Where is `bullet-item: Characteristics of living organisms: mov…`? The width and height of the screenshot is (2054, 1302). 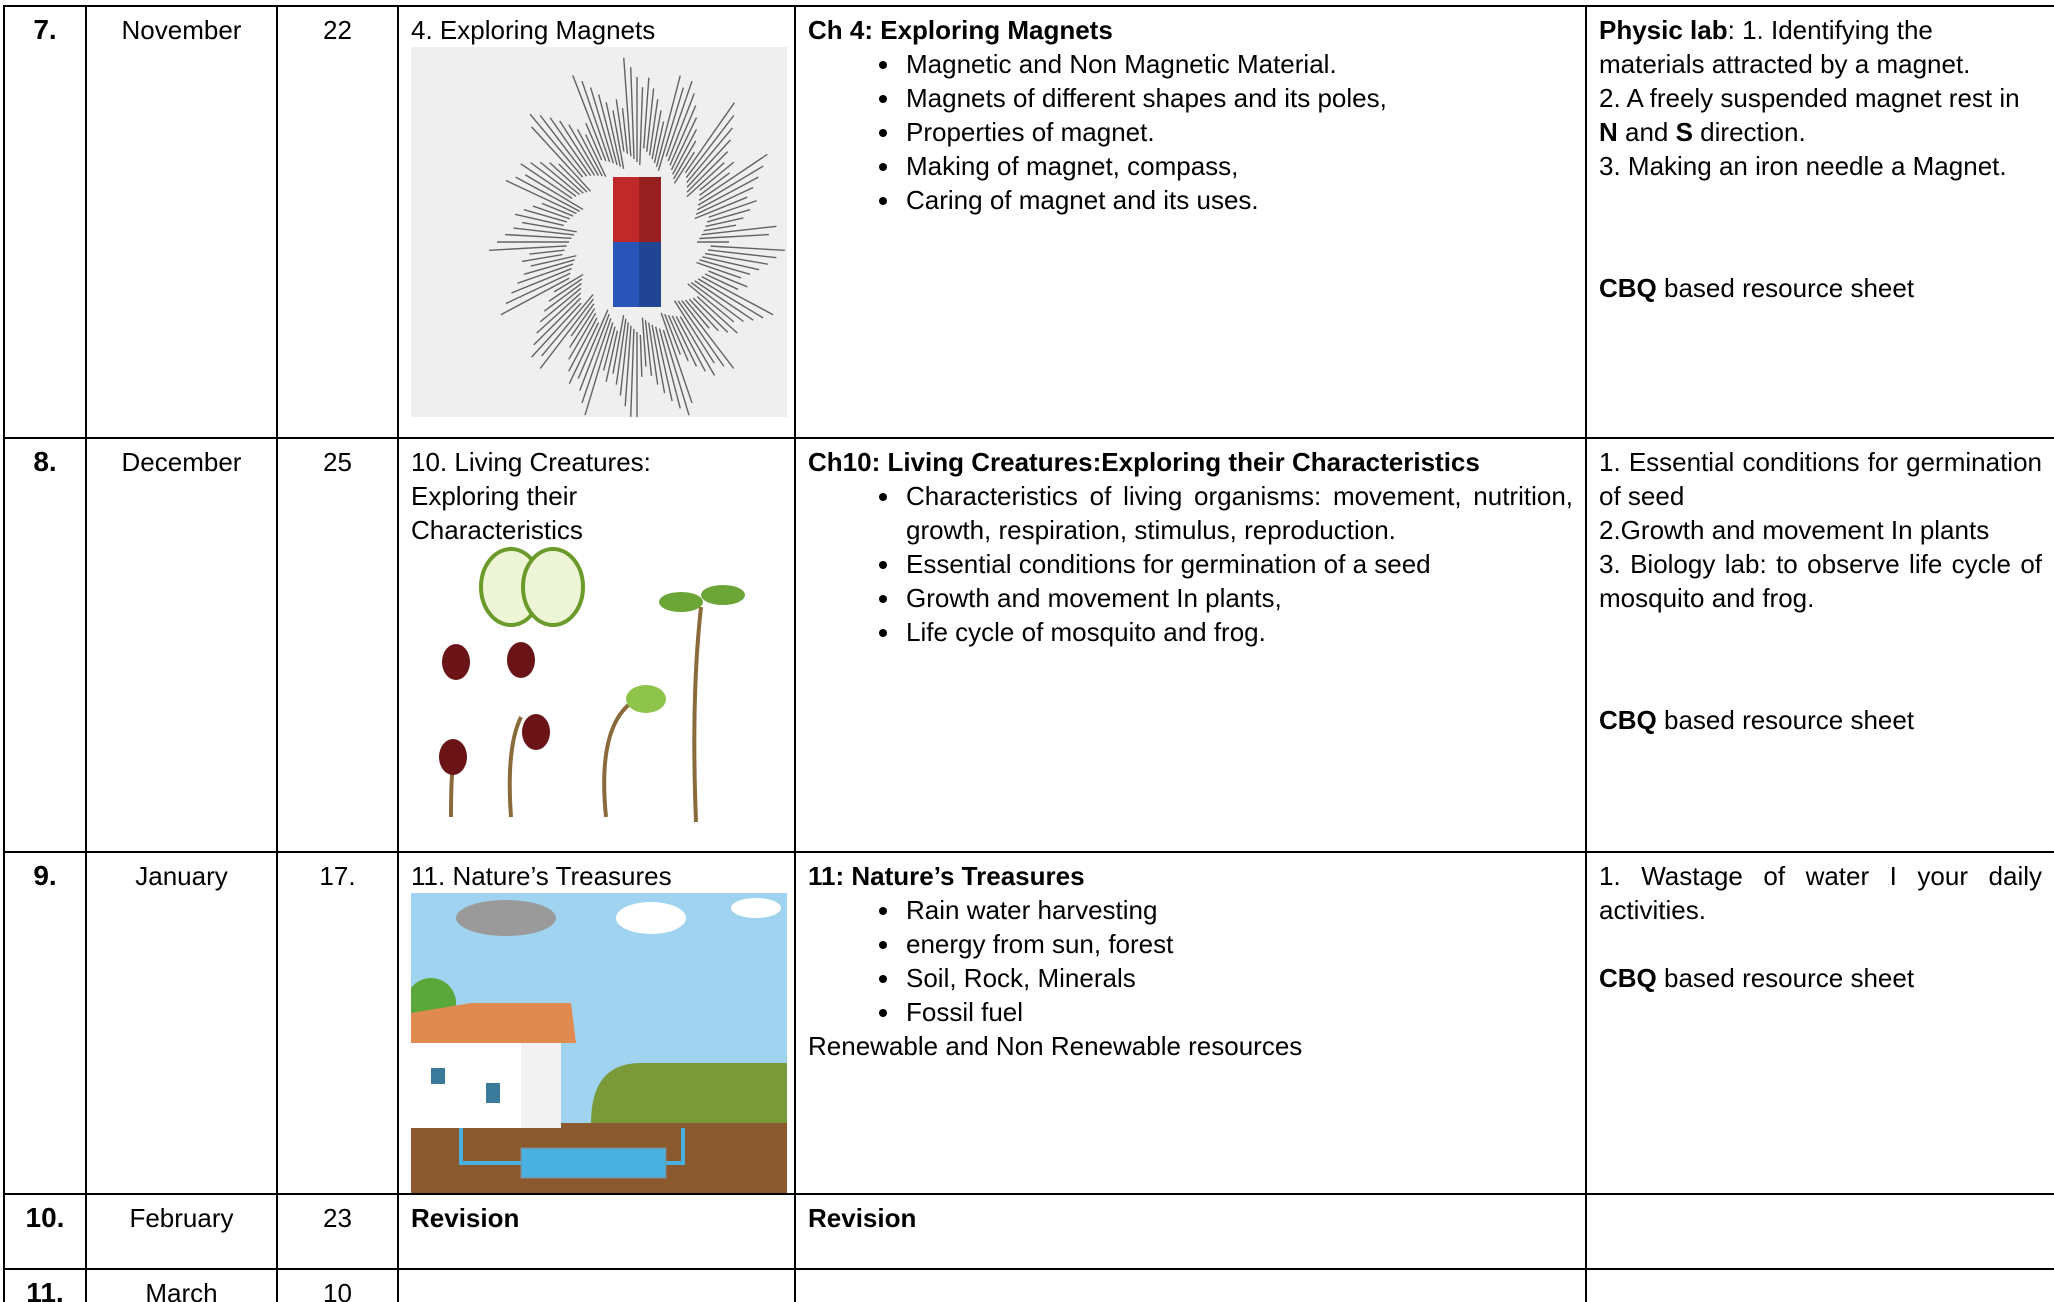 bullet-item: Characteristics of living organisms: mov… is located at coordinates (1237, 513).